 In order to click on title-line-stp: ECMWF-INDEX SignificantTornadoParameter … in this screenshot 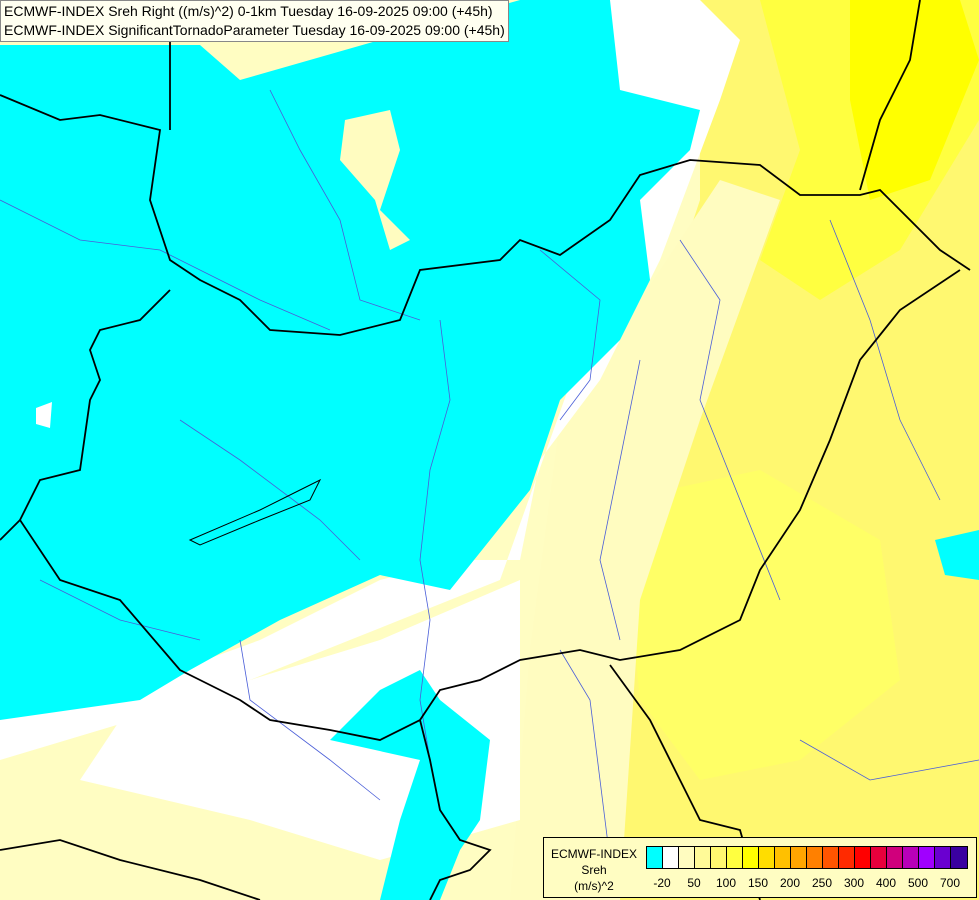, I will do `click(254, 30)`.